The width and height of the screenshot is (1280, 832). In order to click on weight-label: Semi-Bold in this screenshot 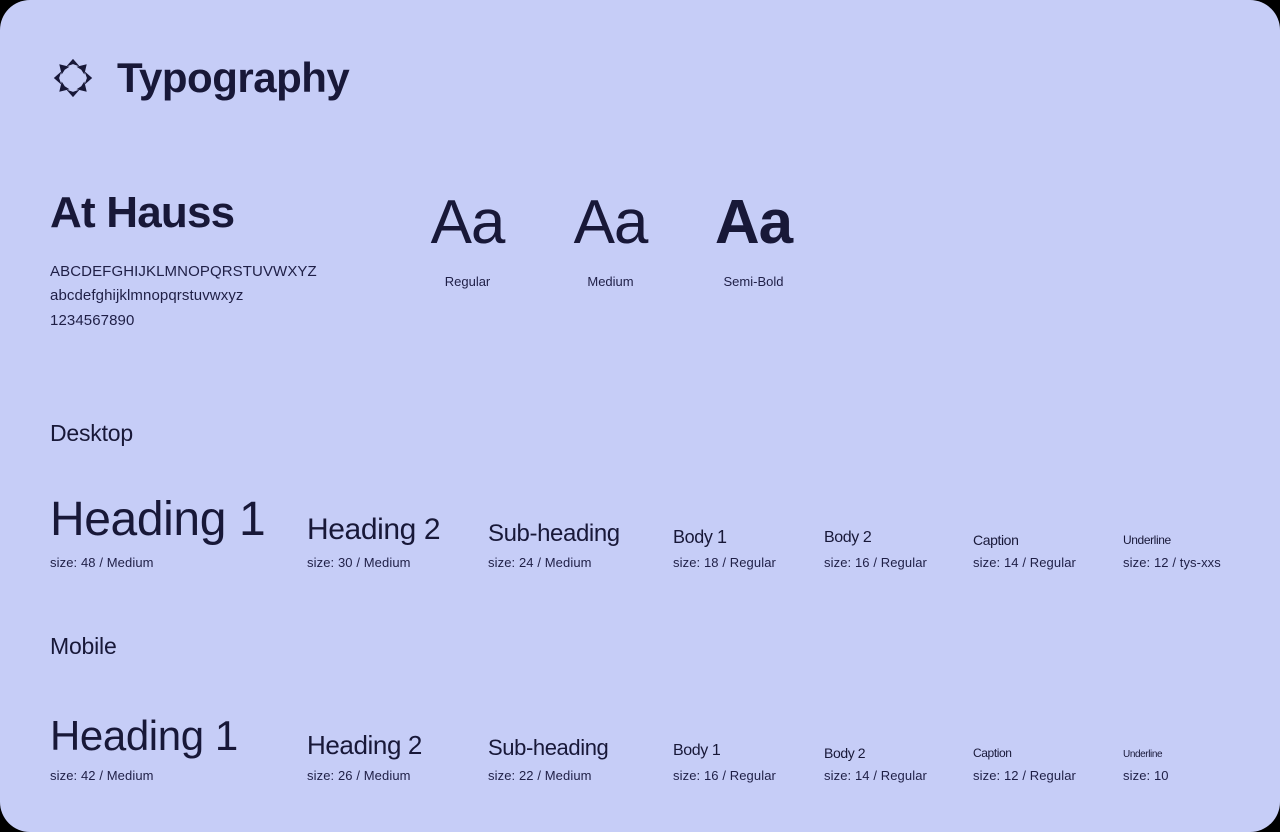, I will do `click(753, 281)`.